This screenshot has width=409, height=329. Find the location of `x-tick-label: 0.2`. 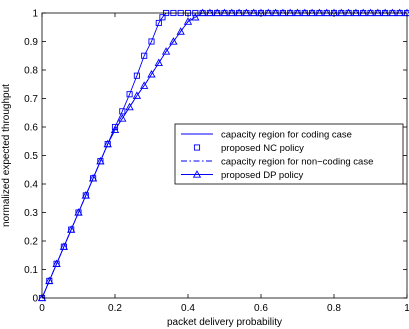

x-tick-label: 0.2 is located at coordinates (115, 308).